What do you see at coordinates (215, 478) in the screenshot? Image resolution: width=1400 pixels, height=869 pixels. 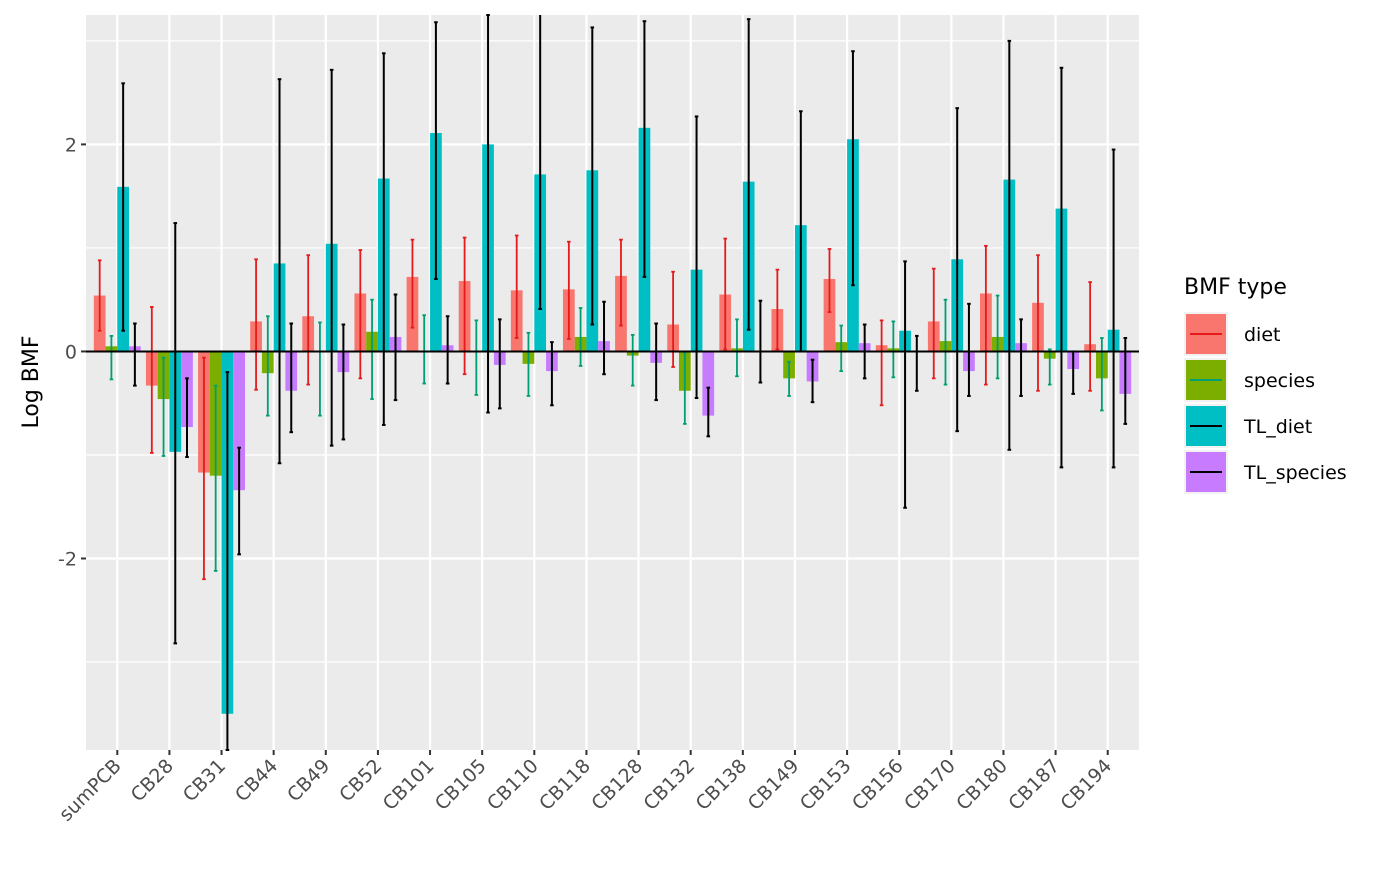 I see `errorbar-species-CB31` at bounding box center [215, 478].